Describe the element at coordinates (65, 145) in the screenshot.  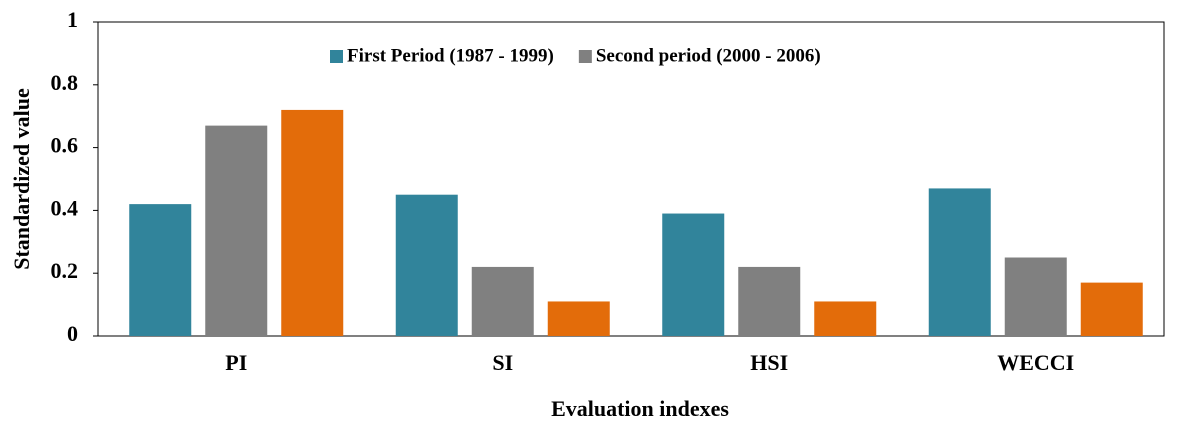
I see `y-tick-label: 0.6` at that location.